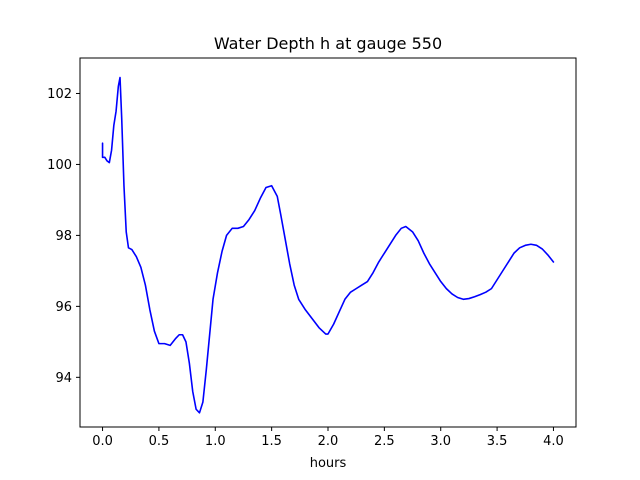 This screenshot has height=480, width=640. I want to click on y-tick-label: 96, so click(63, 307).